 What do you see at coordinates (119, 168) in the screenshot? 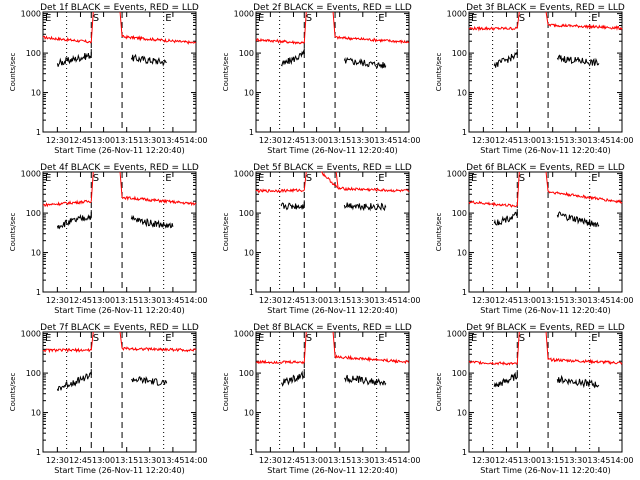
I see `panel-title: Det 4f BLACK = Events, RED = LLD` at bounding box center [119, 168].